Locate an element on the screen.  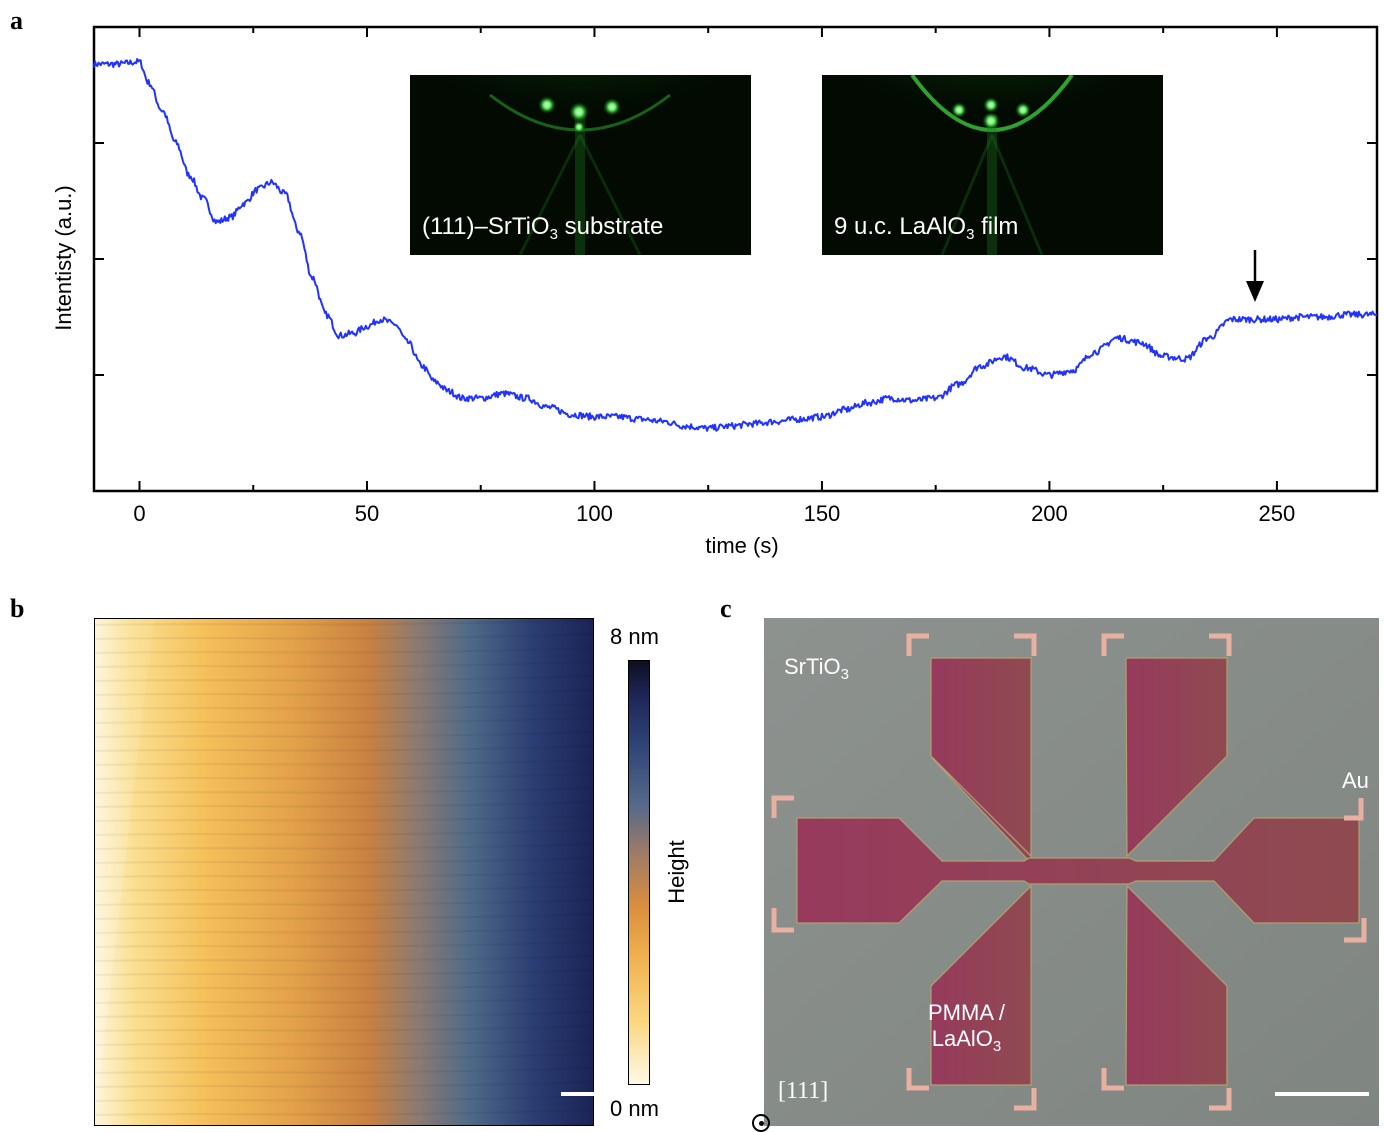
rheed-inset-film: 9 u.c. LaAlO3 film is located at coordinates (992, 165).